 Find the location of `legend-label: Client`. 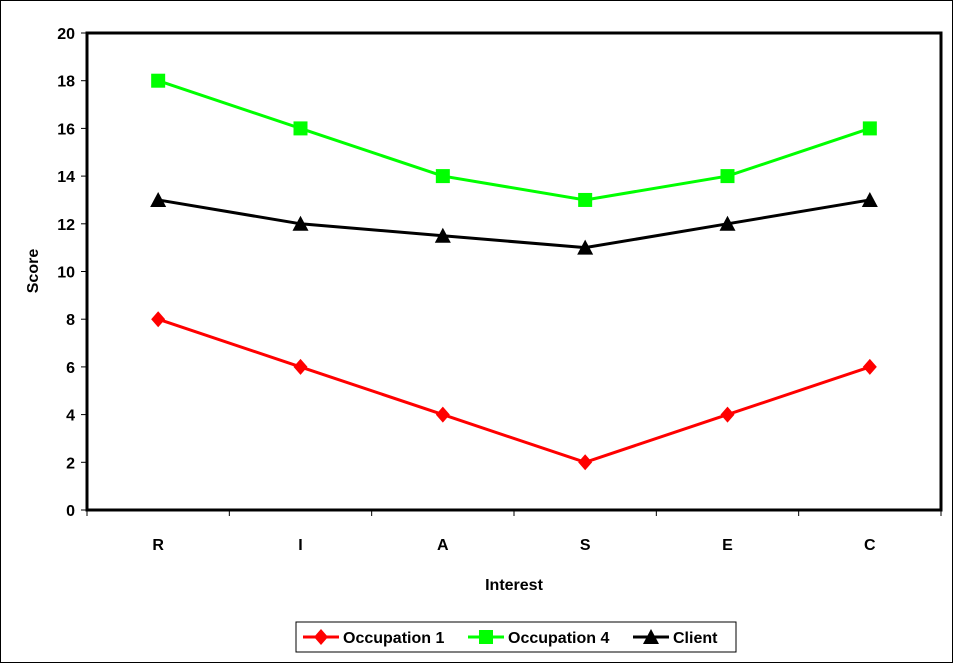

legend-label: Client is located at coordinates (695, 638).